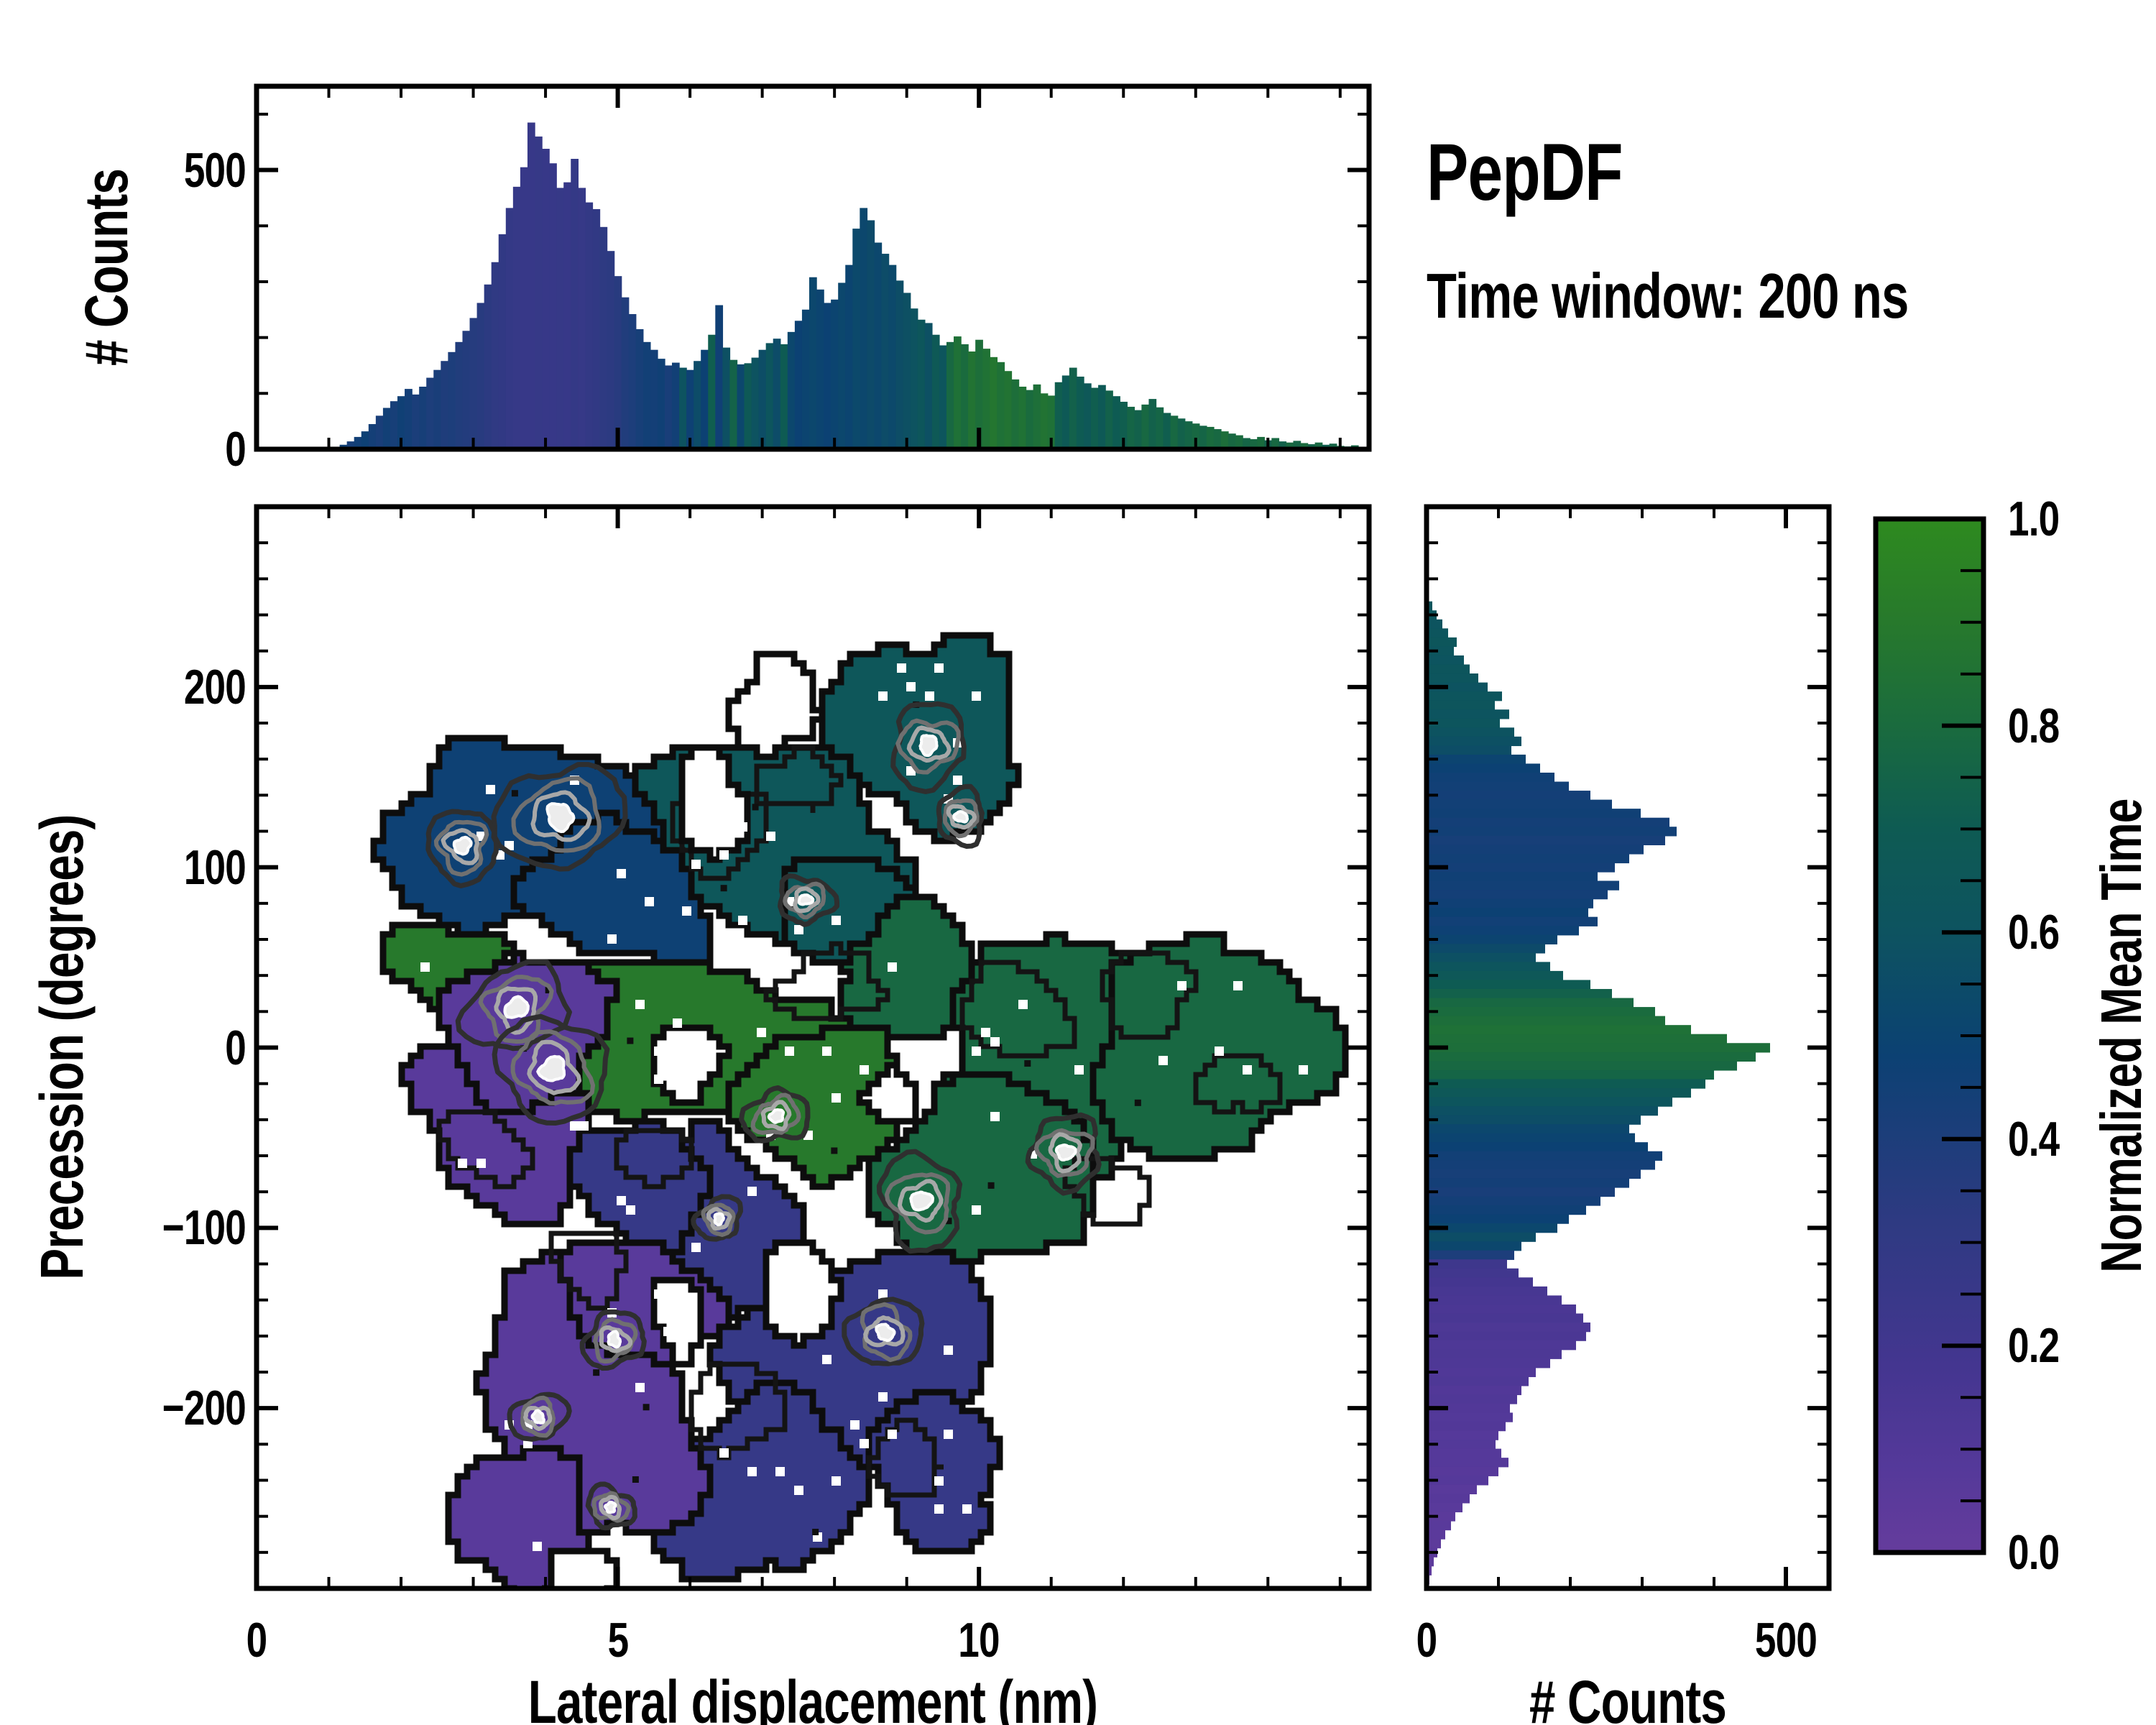  Describe the element at coordinates (812, 1107) in the screenshot. I see `region-bright-green-center` at that location.